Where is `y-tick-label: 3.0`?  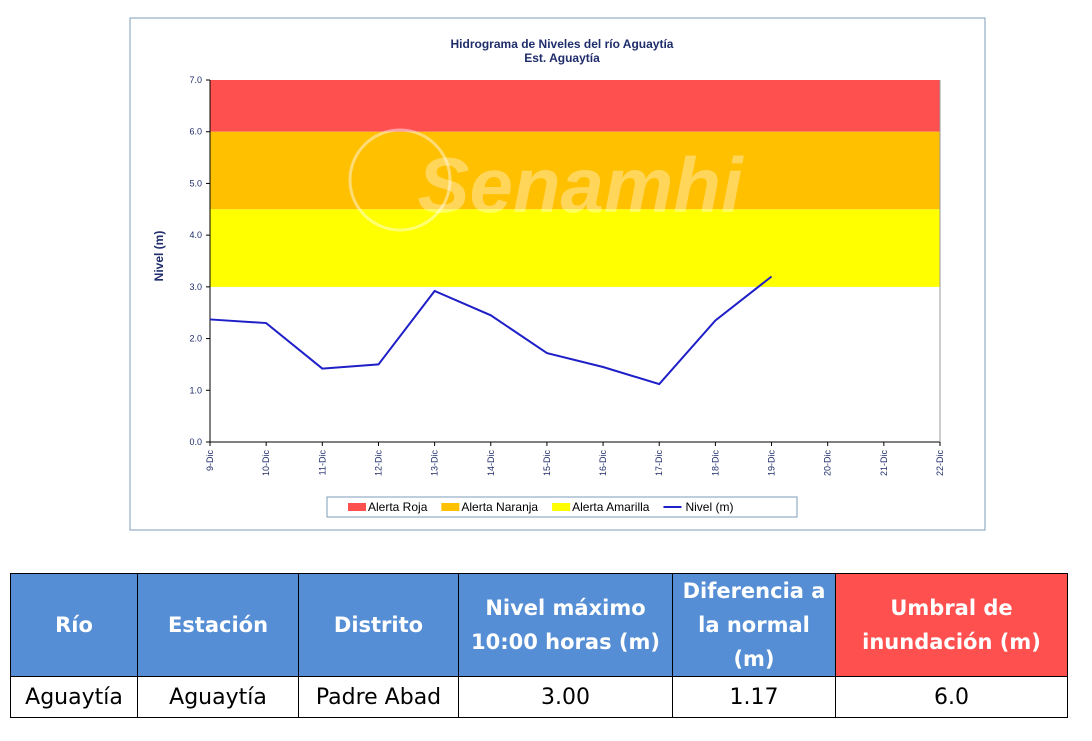
y-tick-label: 3.0 is located at coordinates (195, 287).